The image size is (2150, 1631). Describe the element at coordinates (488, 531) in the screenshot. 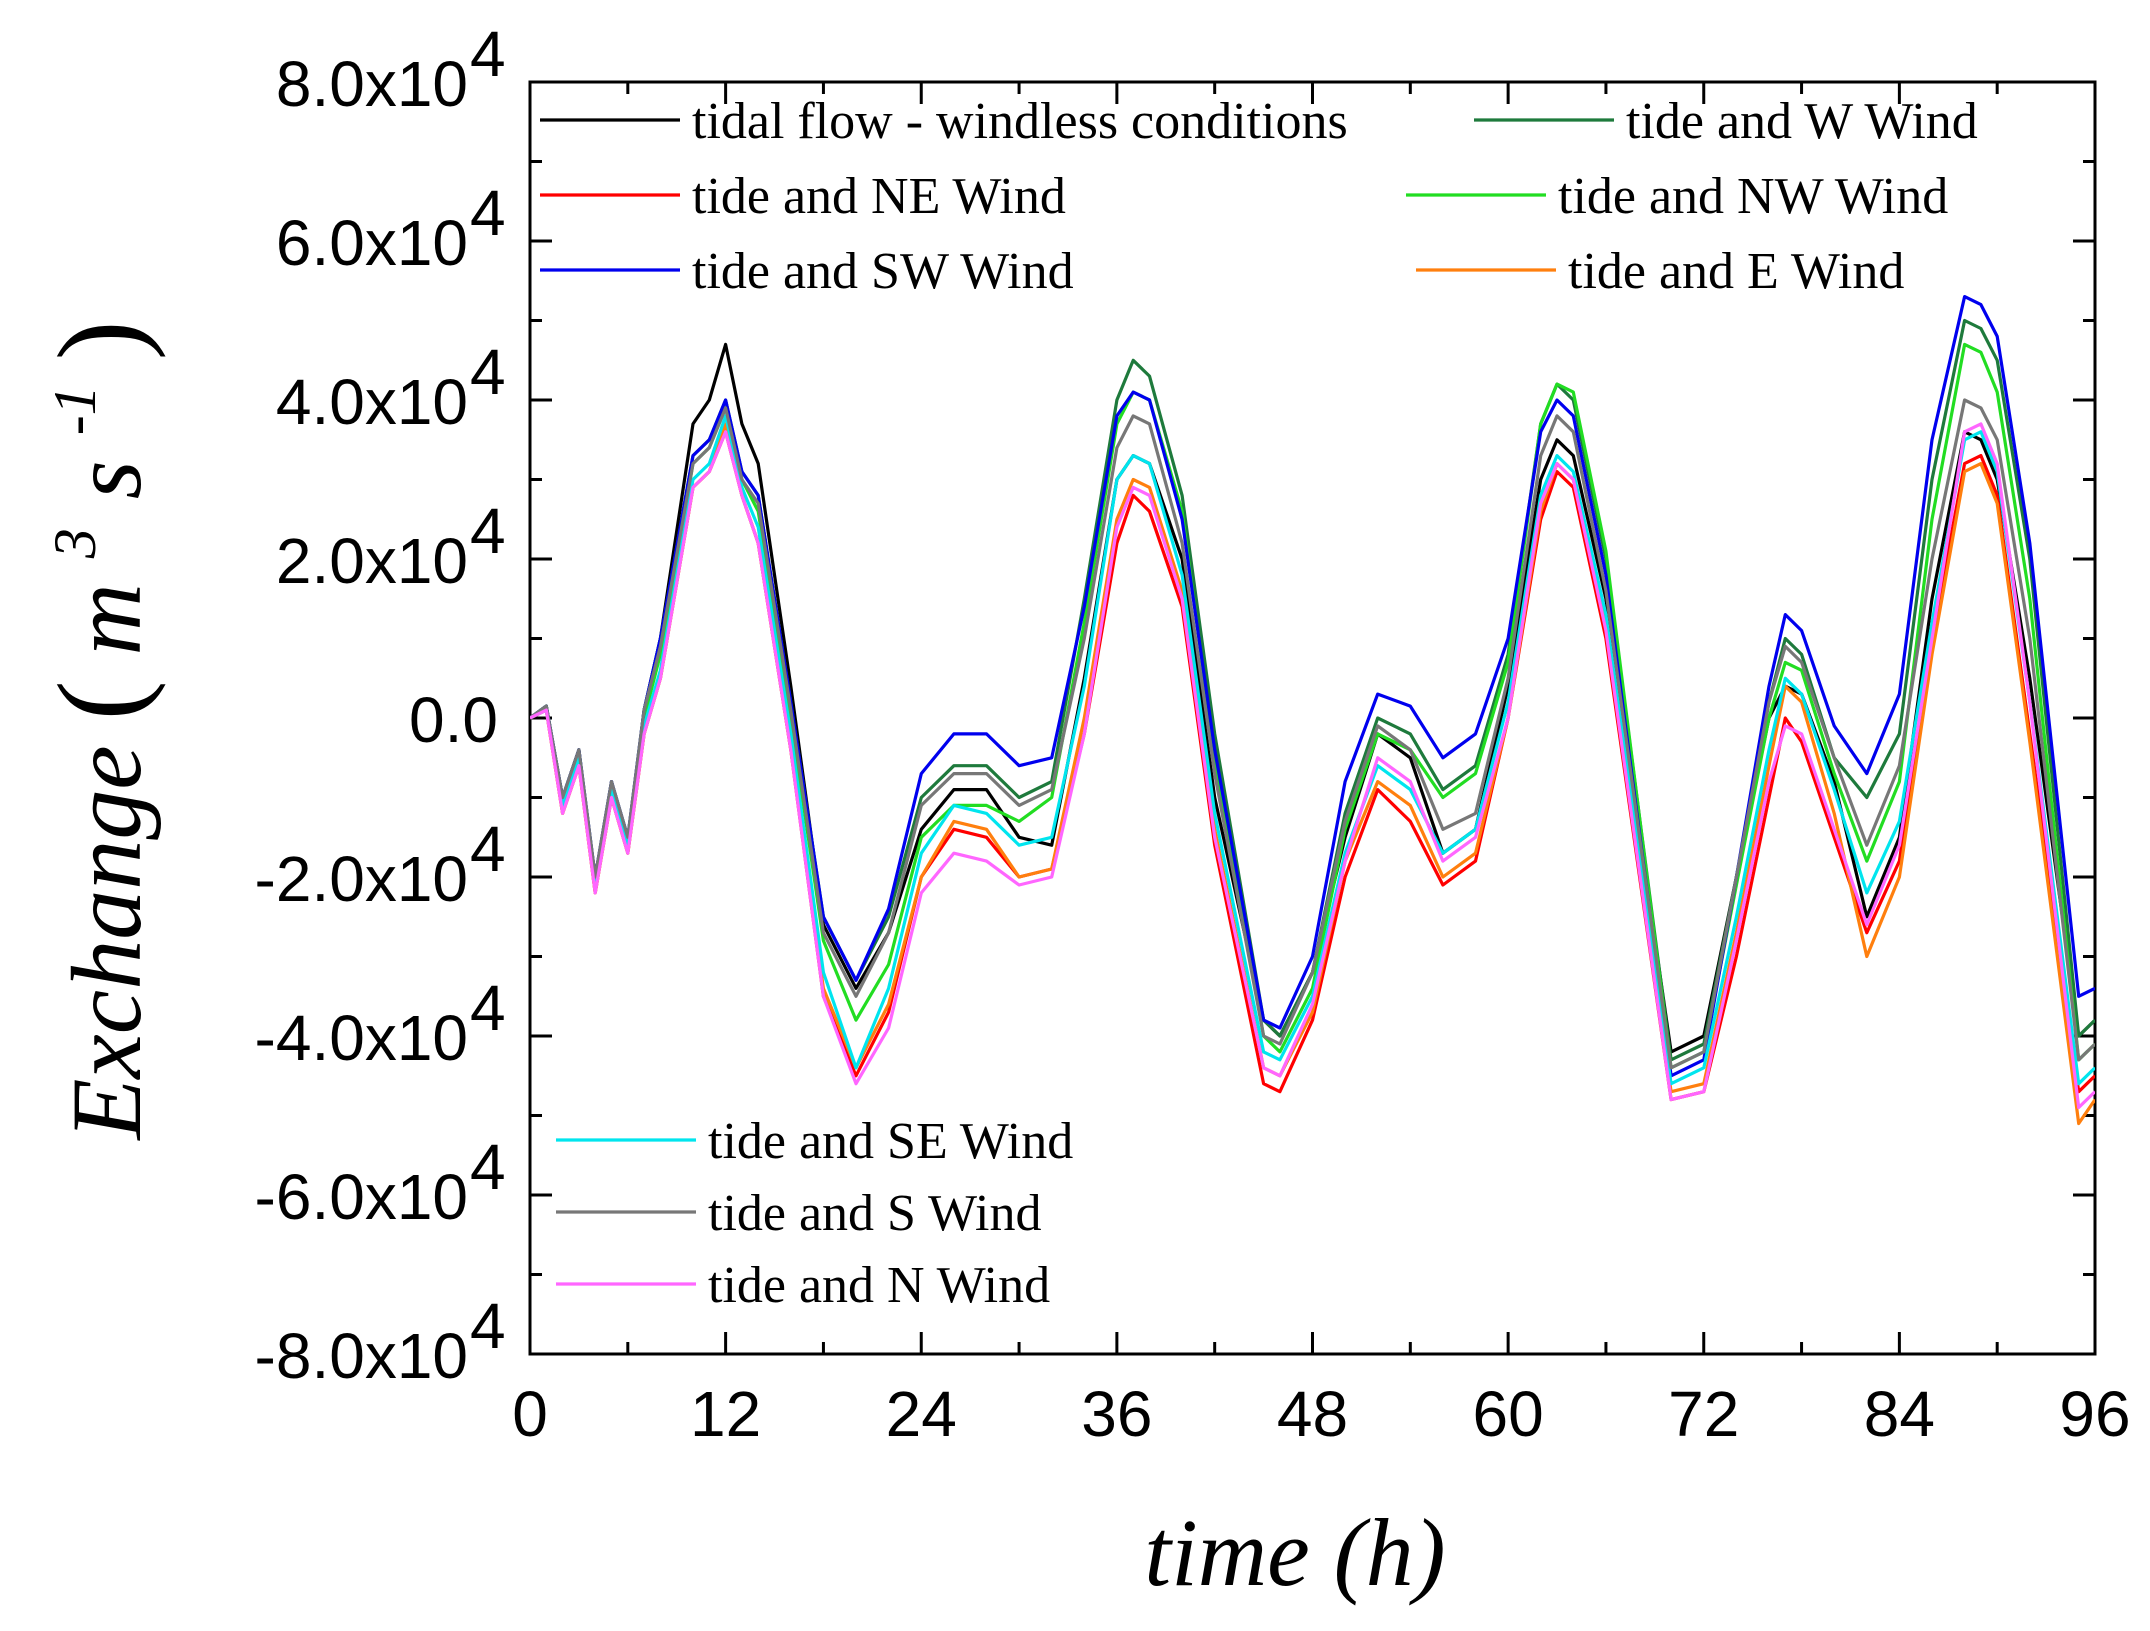

I see `y-tick-exp-3: 4` at that location.